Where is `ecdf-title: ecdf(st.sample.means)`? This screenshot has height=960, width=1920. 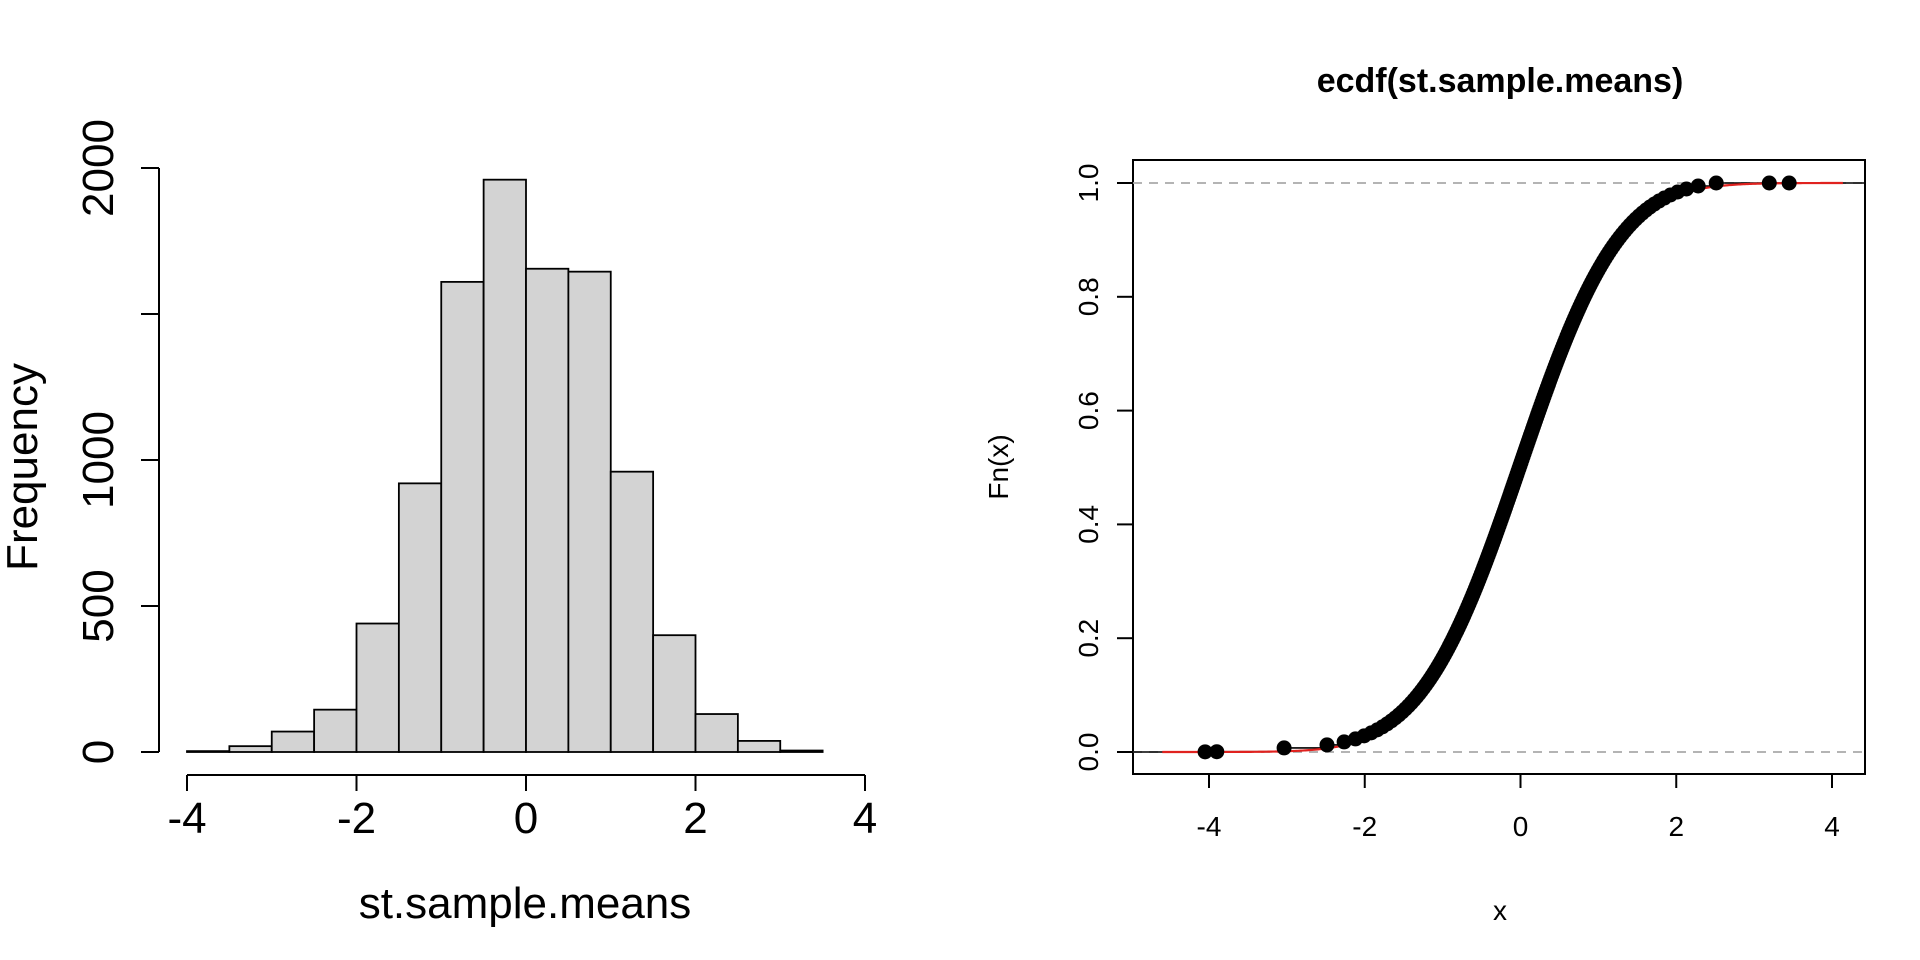 ecdf-title: ecdf(st.sample.means) is located at coordinates (1500, 81).